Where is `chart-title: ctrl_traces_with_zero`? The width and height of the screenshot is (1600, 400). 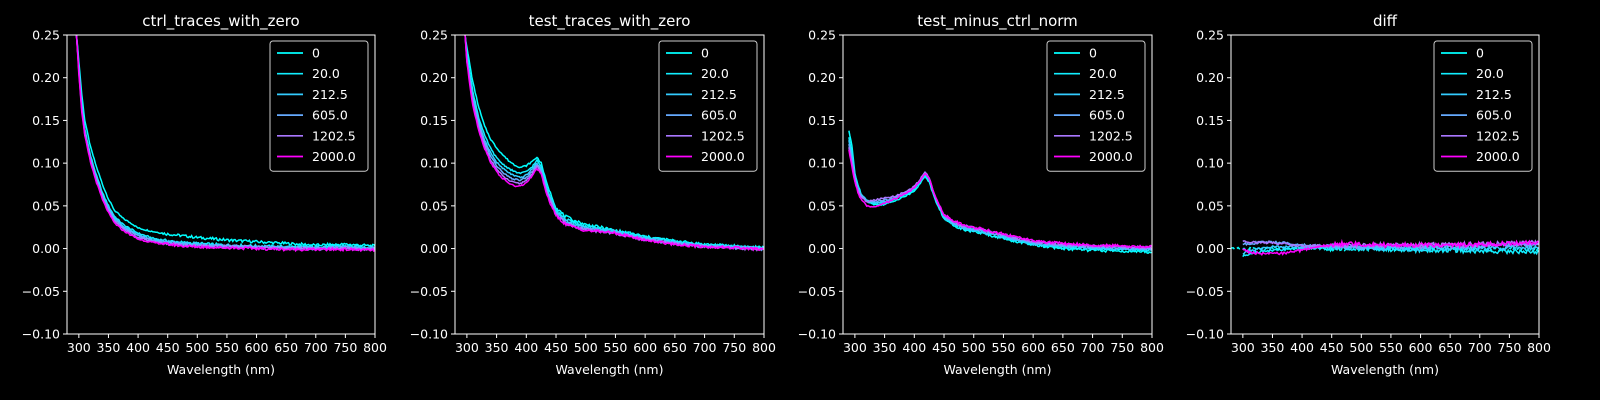
chart-title: ctrl_traces_with_zero is located at coordinates (220, 21).